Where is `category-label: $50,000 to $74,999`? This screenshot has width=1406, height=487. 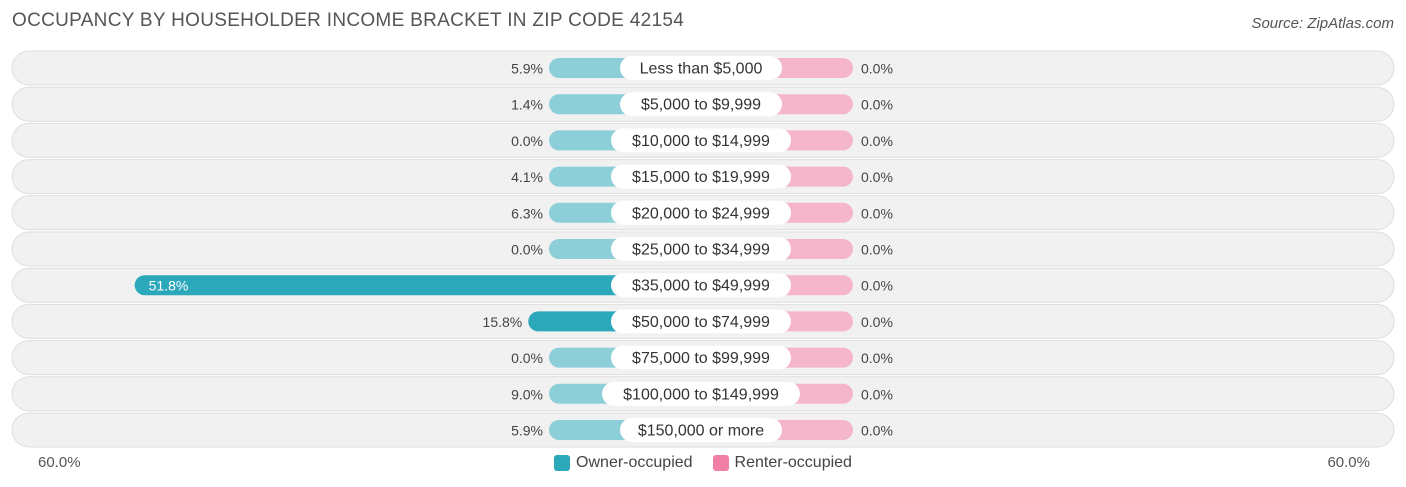 category-label: $50,000 to $74,999 is located at coordinates (701, 322).